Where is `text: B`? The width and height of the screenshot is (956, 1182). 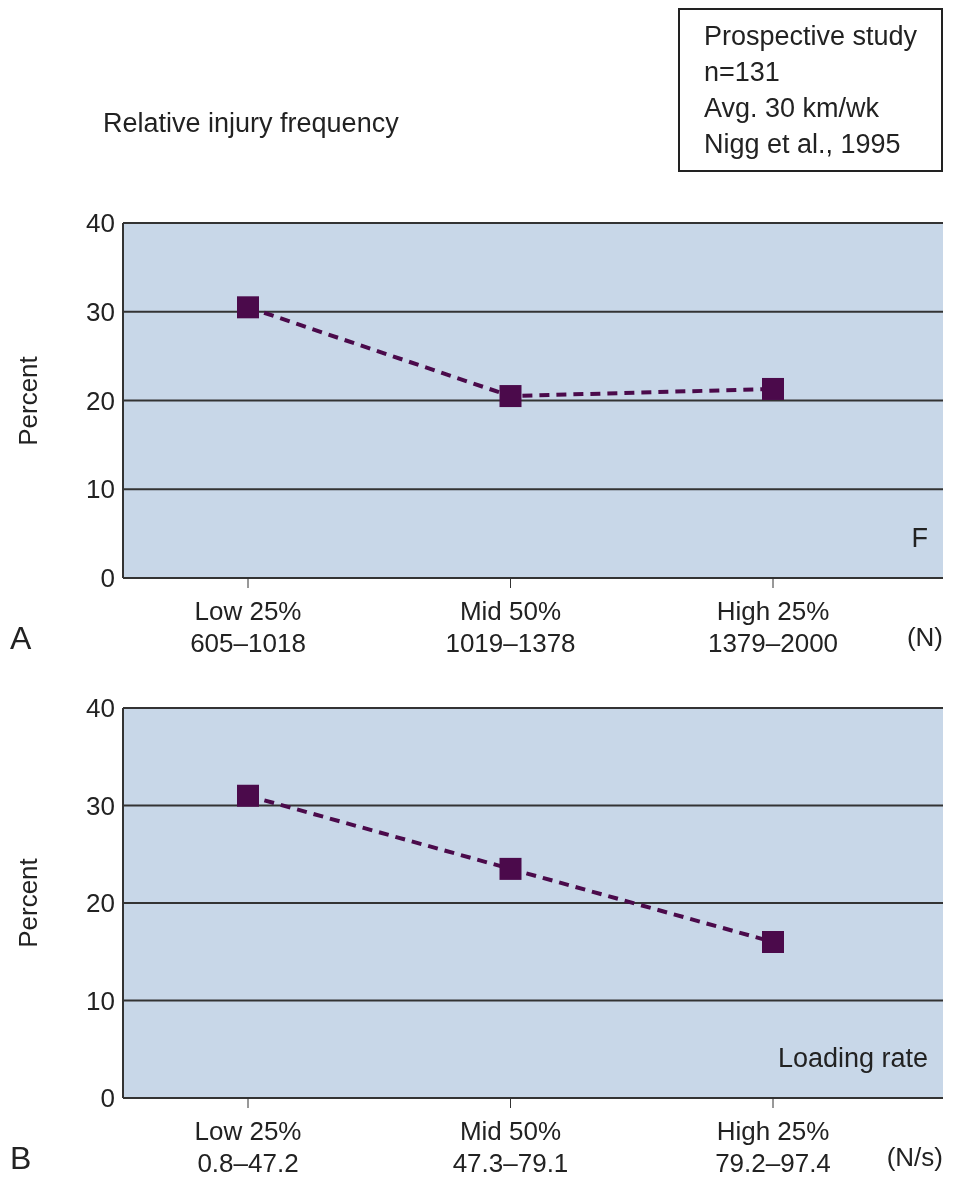
text: B is located at coordinates (21, 1158).